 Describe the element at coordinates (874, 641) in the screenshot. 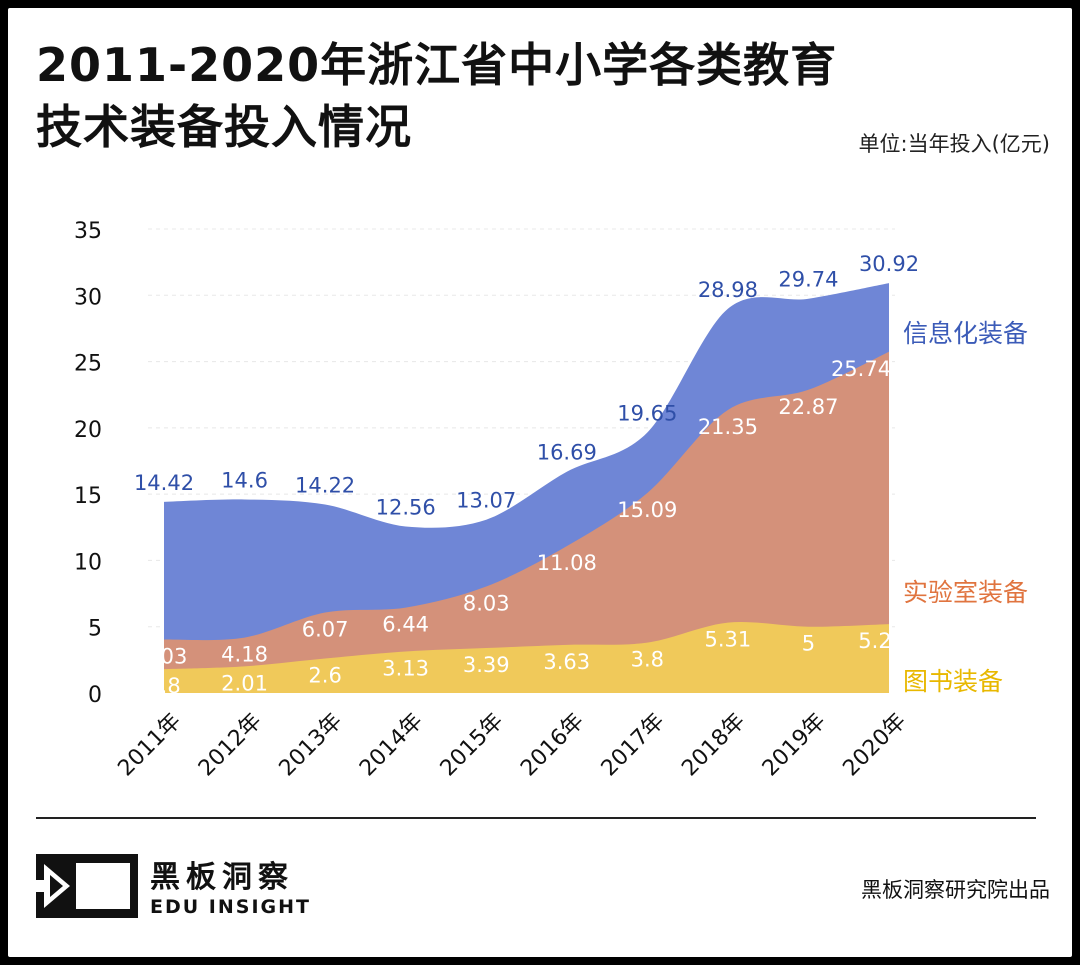

I see `value-label-book: 5.2` at that location.